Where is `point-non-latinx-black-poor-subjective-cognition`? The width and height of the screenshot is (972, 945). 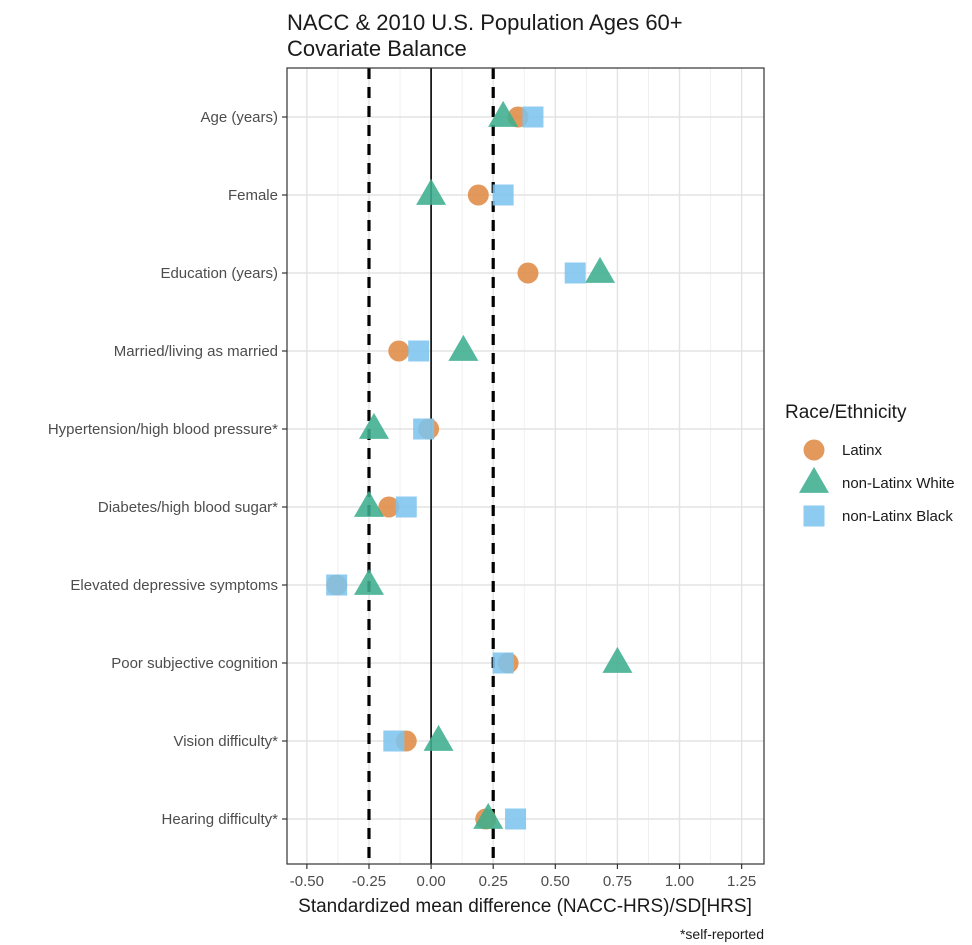 point-non-latinx-black-poor-subjective-cognition is located at coordinates (503, 663).